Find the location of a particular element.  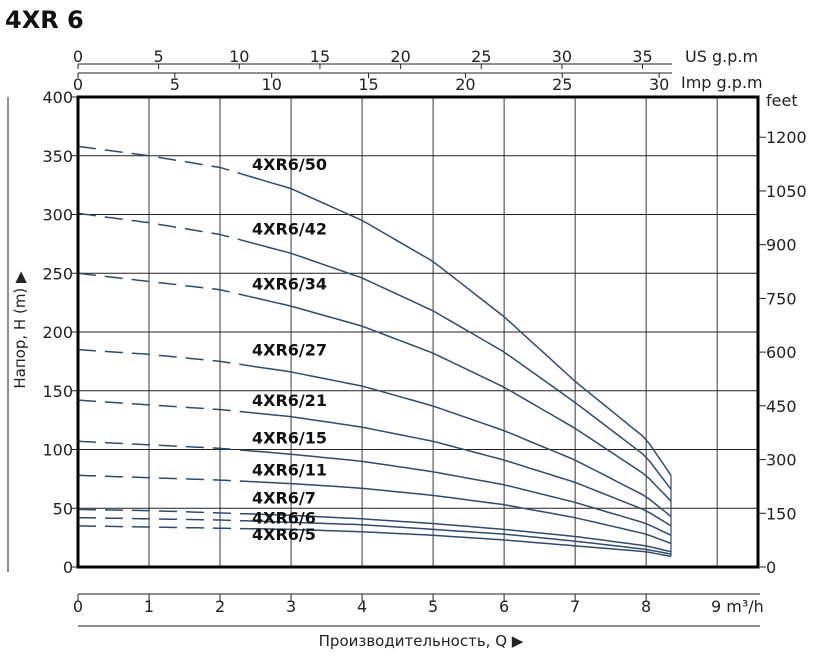

feet-unit-label: feet is located at coordinates (782, 100).